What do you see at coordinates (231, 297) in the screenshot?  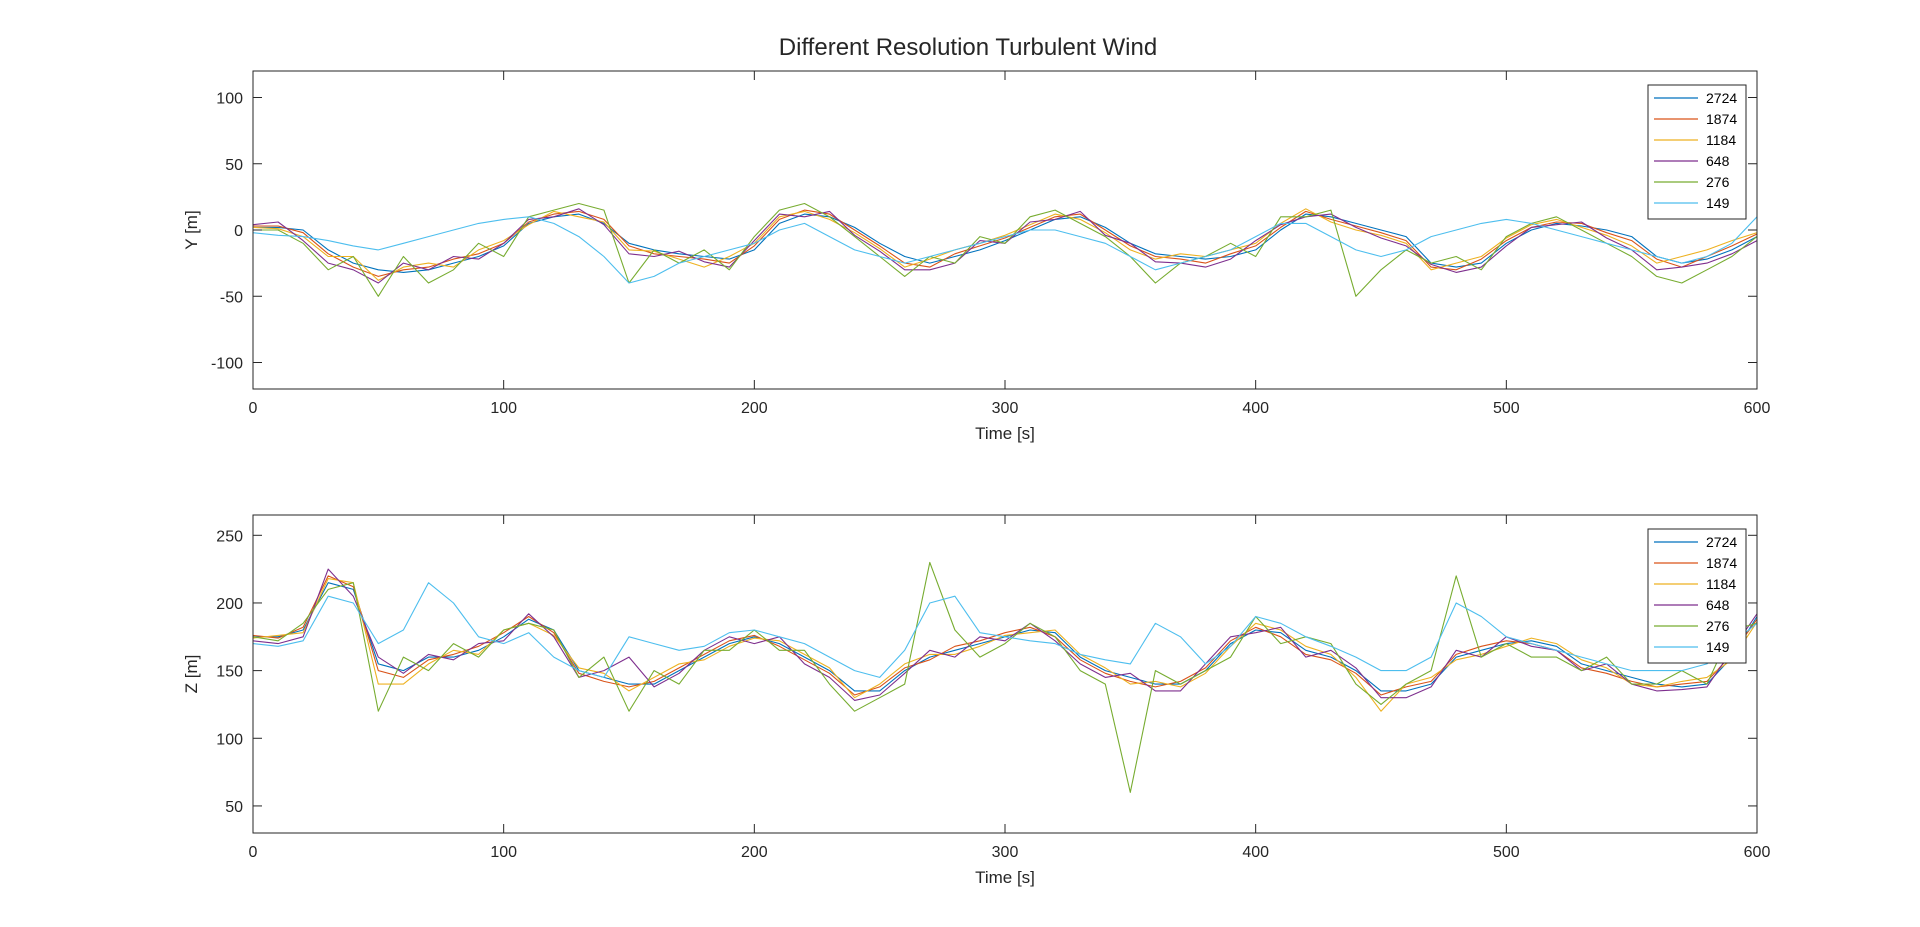 I see `y-tick-label: -50` at bounding box center [231, 297].